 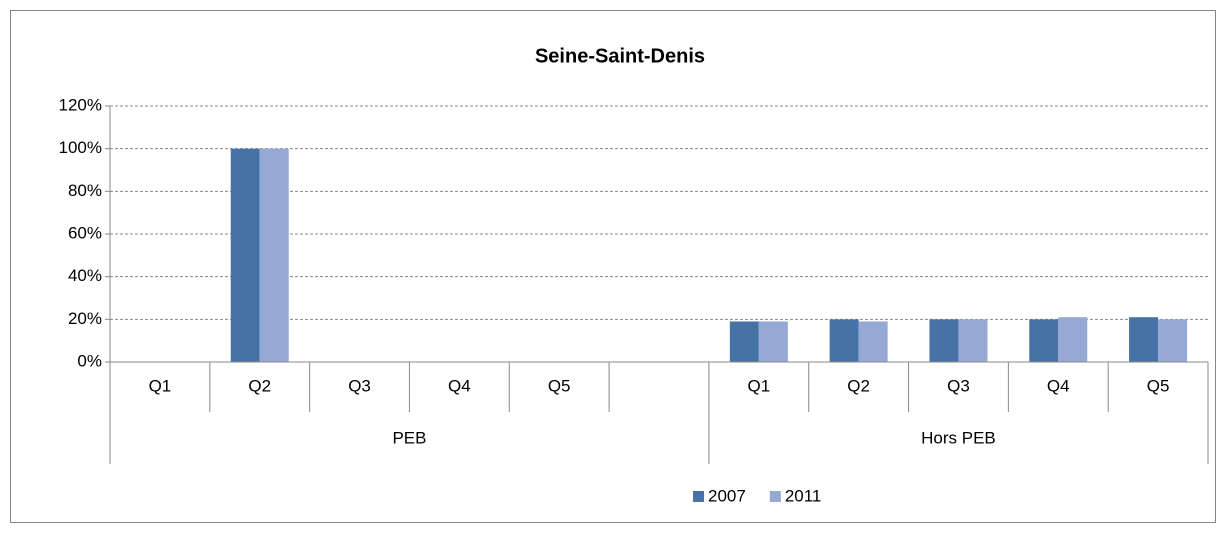 I want to click on group-label: PEB, so click(x=409, y=437).